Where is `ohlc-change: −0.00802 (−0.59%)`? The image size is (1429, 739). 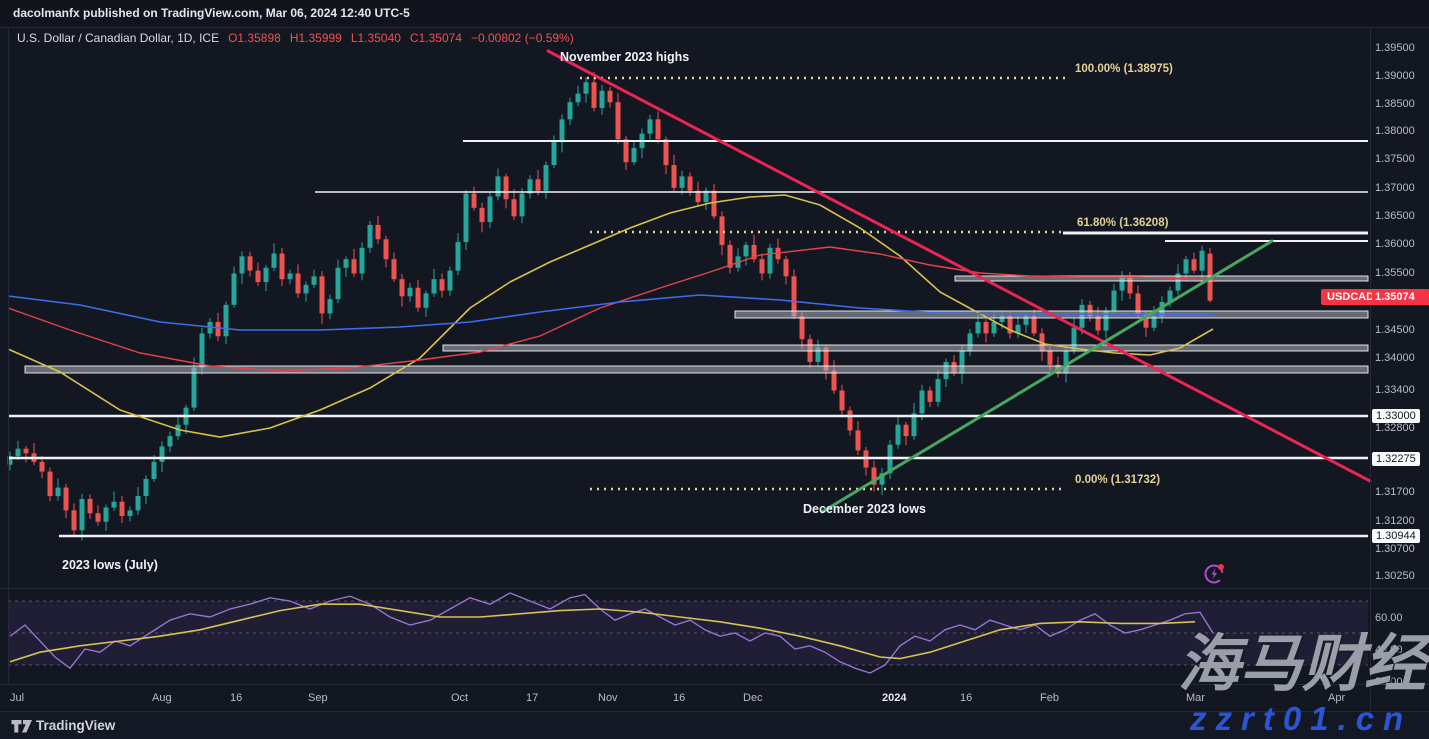 ohlc-change: −0.00802 (−0.59%) is located at coordinates (522, 38).